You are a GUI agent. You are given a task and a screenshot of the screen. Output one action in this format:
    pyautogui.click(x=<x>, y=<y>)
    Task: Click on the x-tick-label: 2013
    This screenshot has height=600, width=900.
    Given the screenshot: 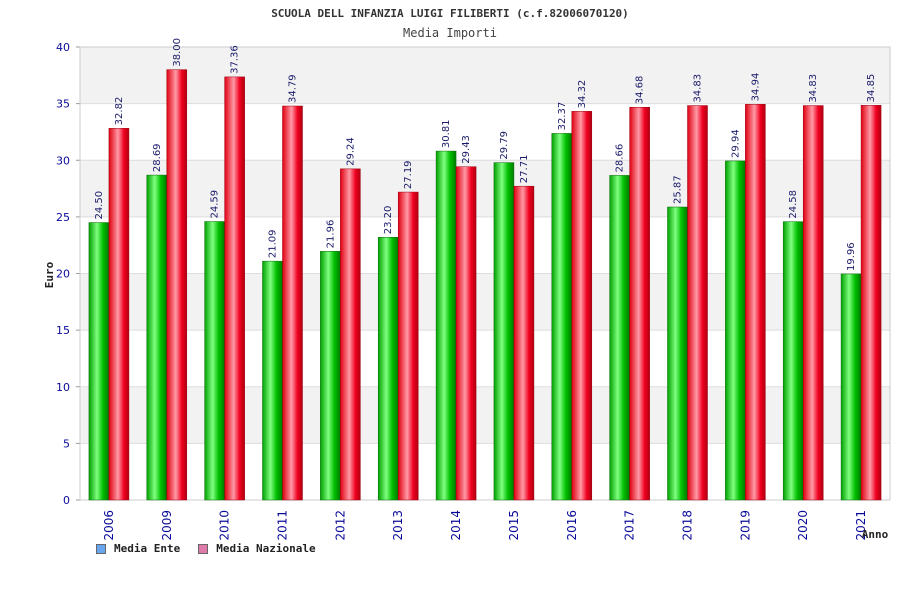 What is the action you would take?
    pyautogui.click(x=398, y=525)
    